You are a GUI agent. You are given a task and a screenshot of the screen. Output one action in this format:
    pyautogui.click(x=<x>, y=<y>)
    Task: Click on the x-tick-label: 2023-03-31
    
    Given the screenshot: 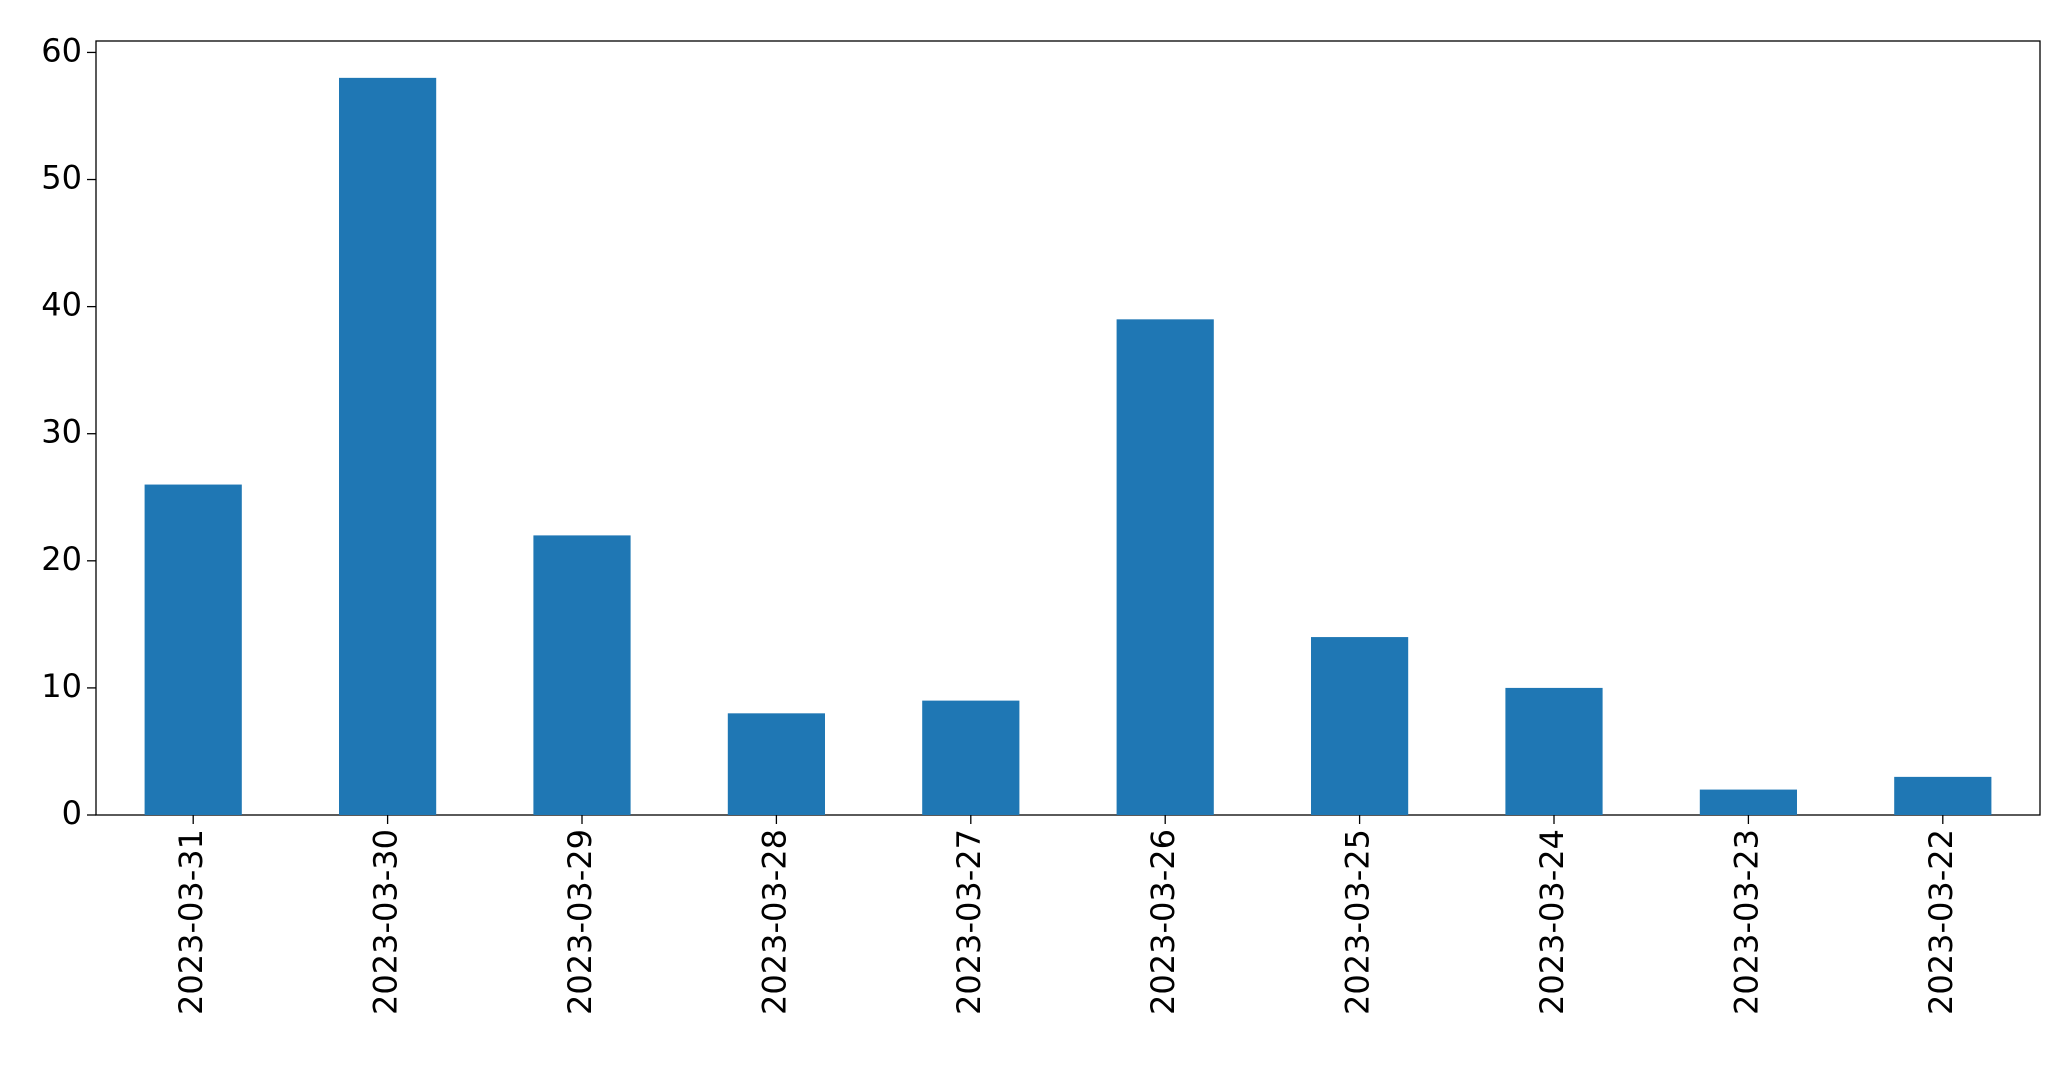 What is the action you would take?
    pyautogui.click(x=191, y=922)
    